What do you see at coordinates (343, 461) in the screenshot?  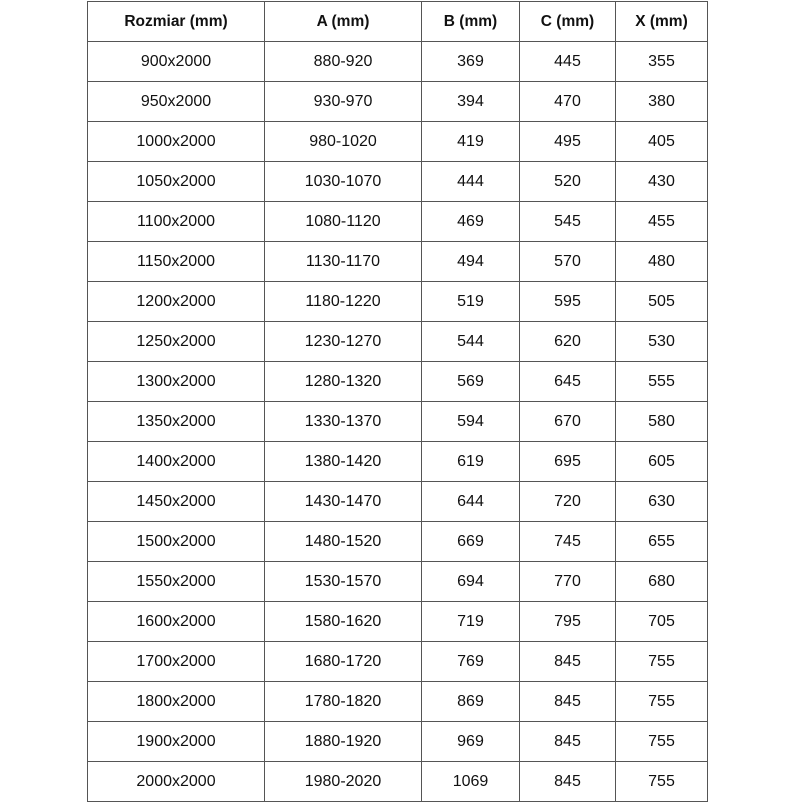 I see `table-cell: 1380-1420` at bounding box center [343, 461].